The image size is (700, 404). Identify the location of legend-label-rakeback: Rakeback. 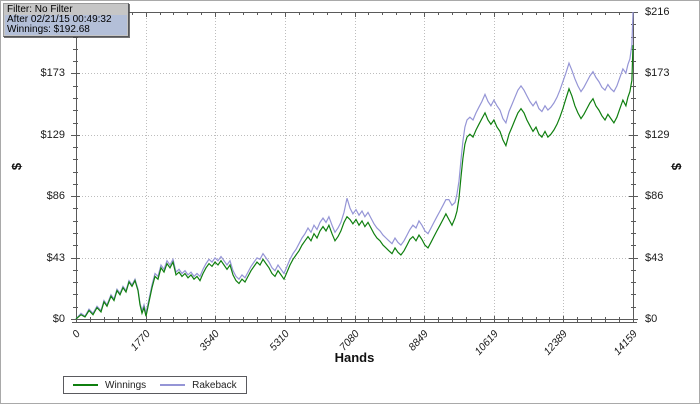
(214, 385).